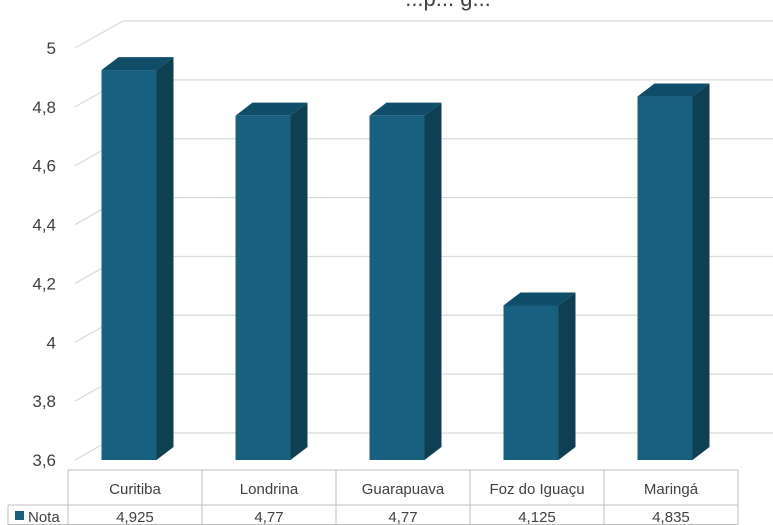 The height and width of the screenshot is (525, 773). What do you see at coordinates (44, 283) in the screenshot?
I see `y-tick-label: 4,2` at bounding box center [44, 283].